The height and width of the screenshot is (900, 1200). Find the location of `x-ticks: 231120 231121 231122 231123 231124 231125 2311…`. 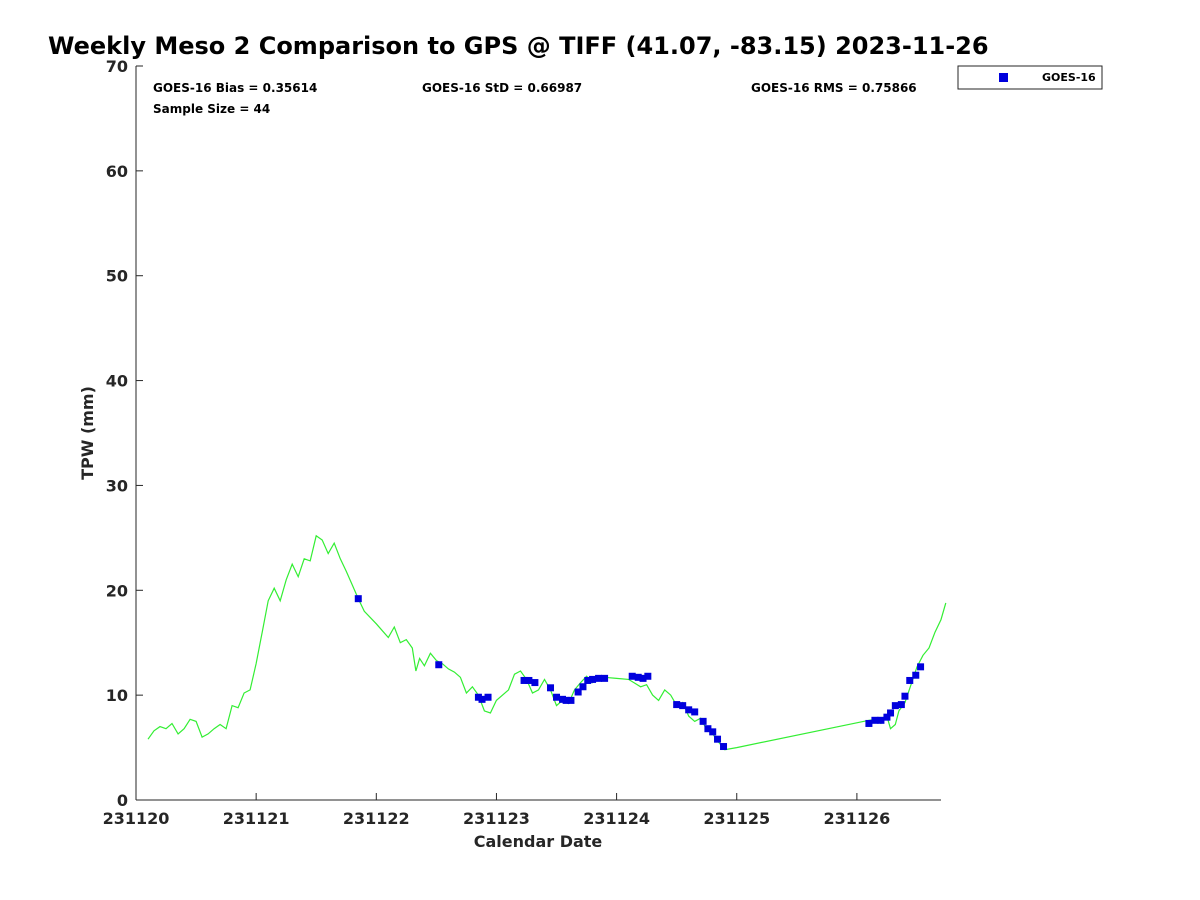

x-ticks: 231120 231121 231122 231123 231124 231125 2311… is located at coordinates (496, 810).